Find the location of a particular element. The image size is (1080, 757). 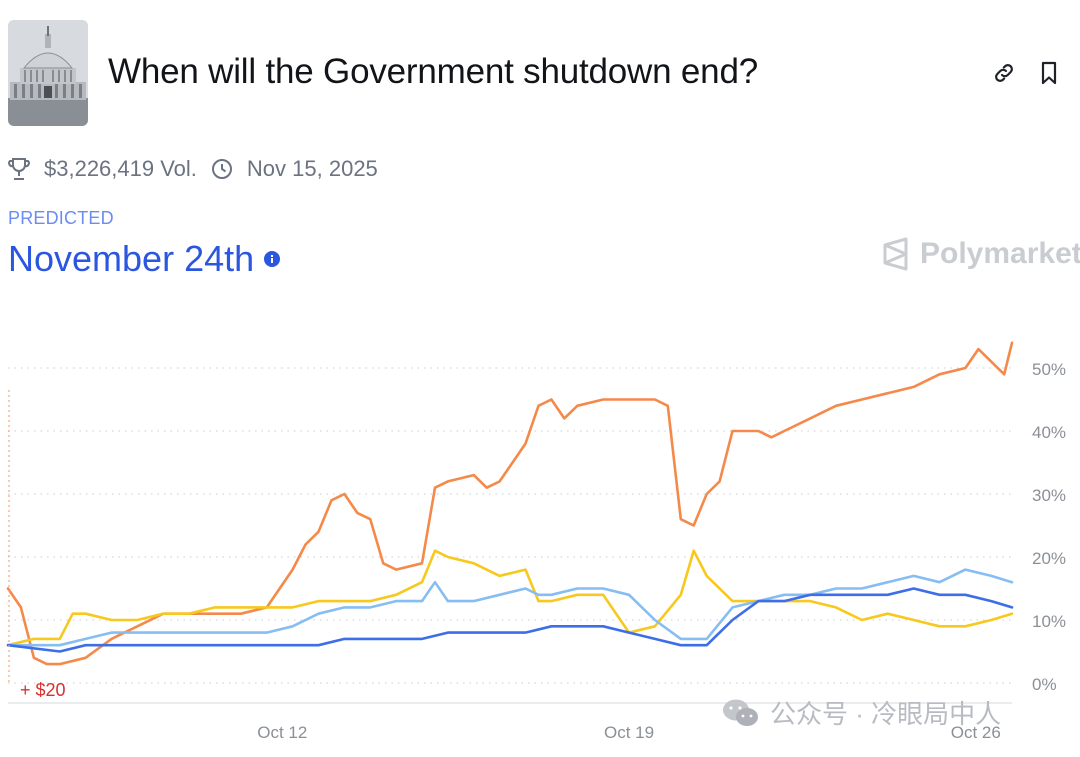

predicted-outcome-text: November 24th is located at coordinates (131, 258).